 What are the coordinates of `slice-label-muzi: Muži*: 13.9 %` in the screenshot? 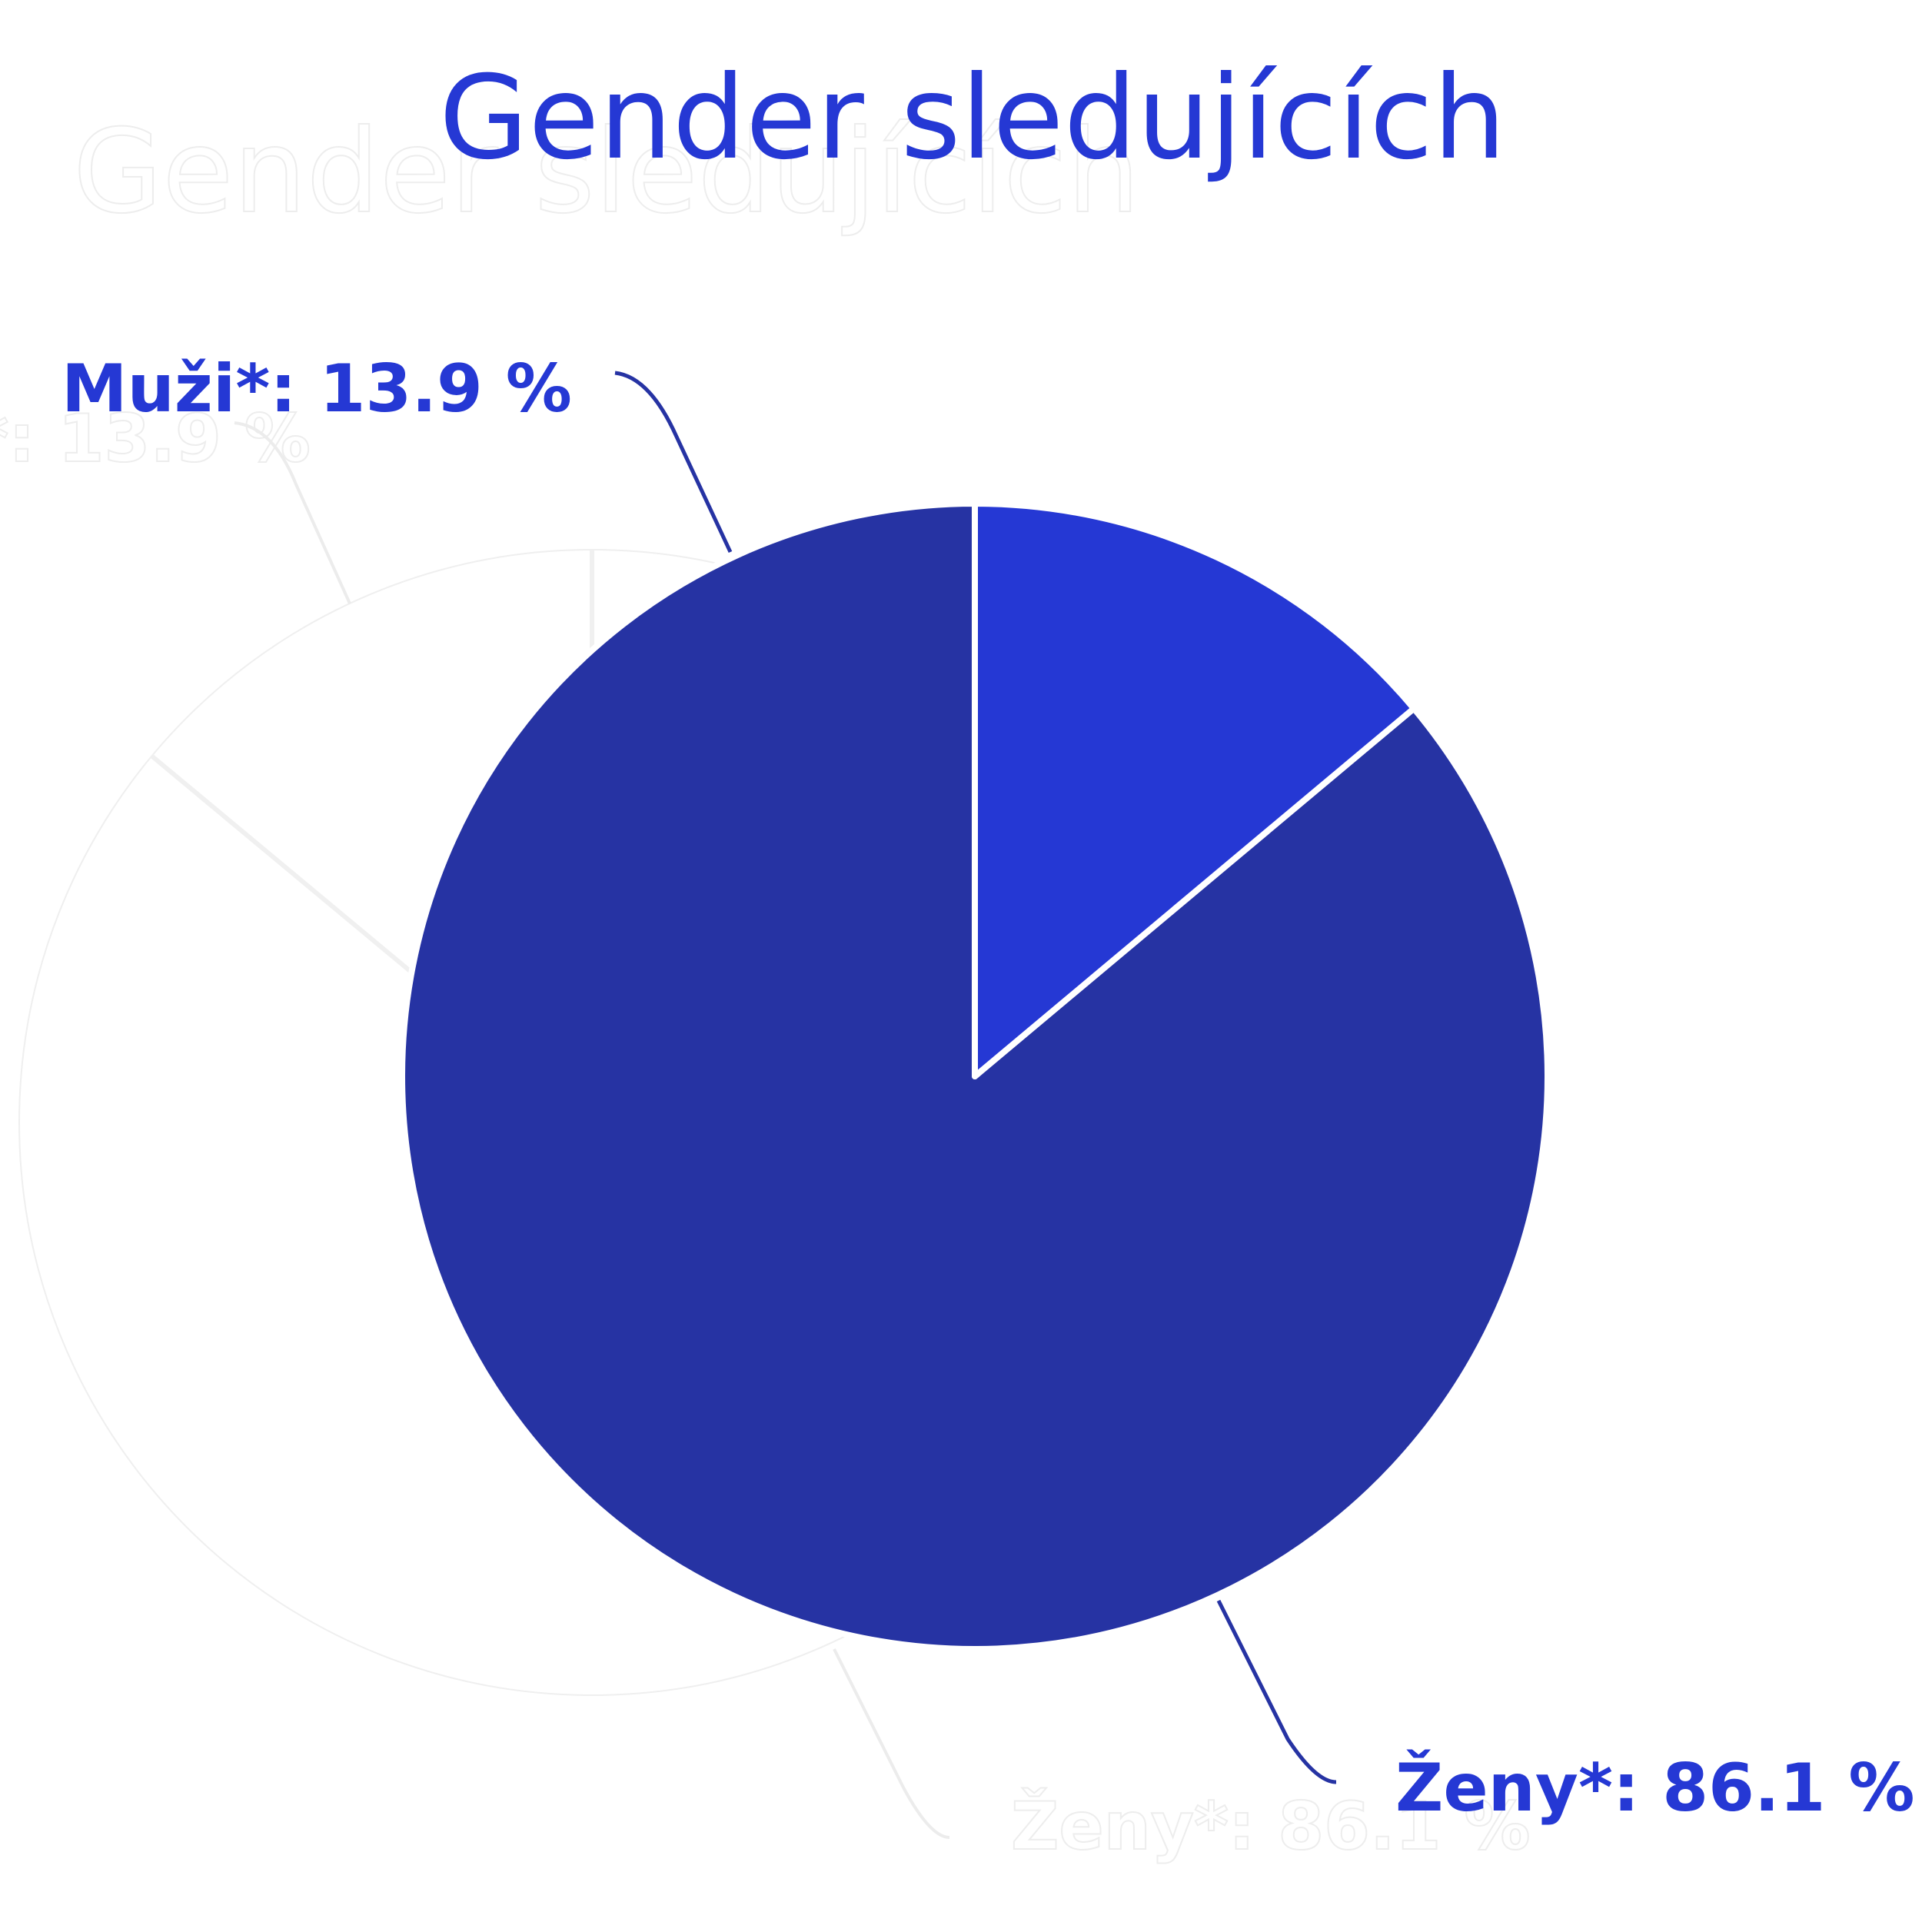 It's located at (317, 389).